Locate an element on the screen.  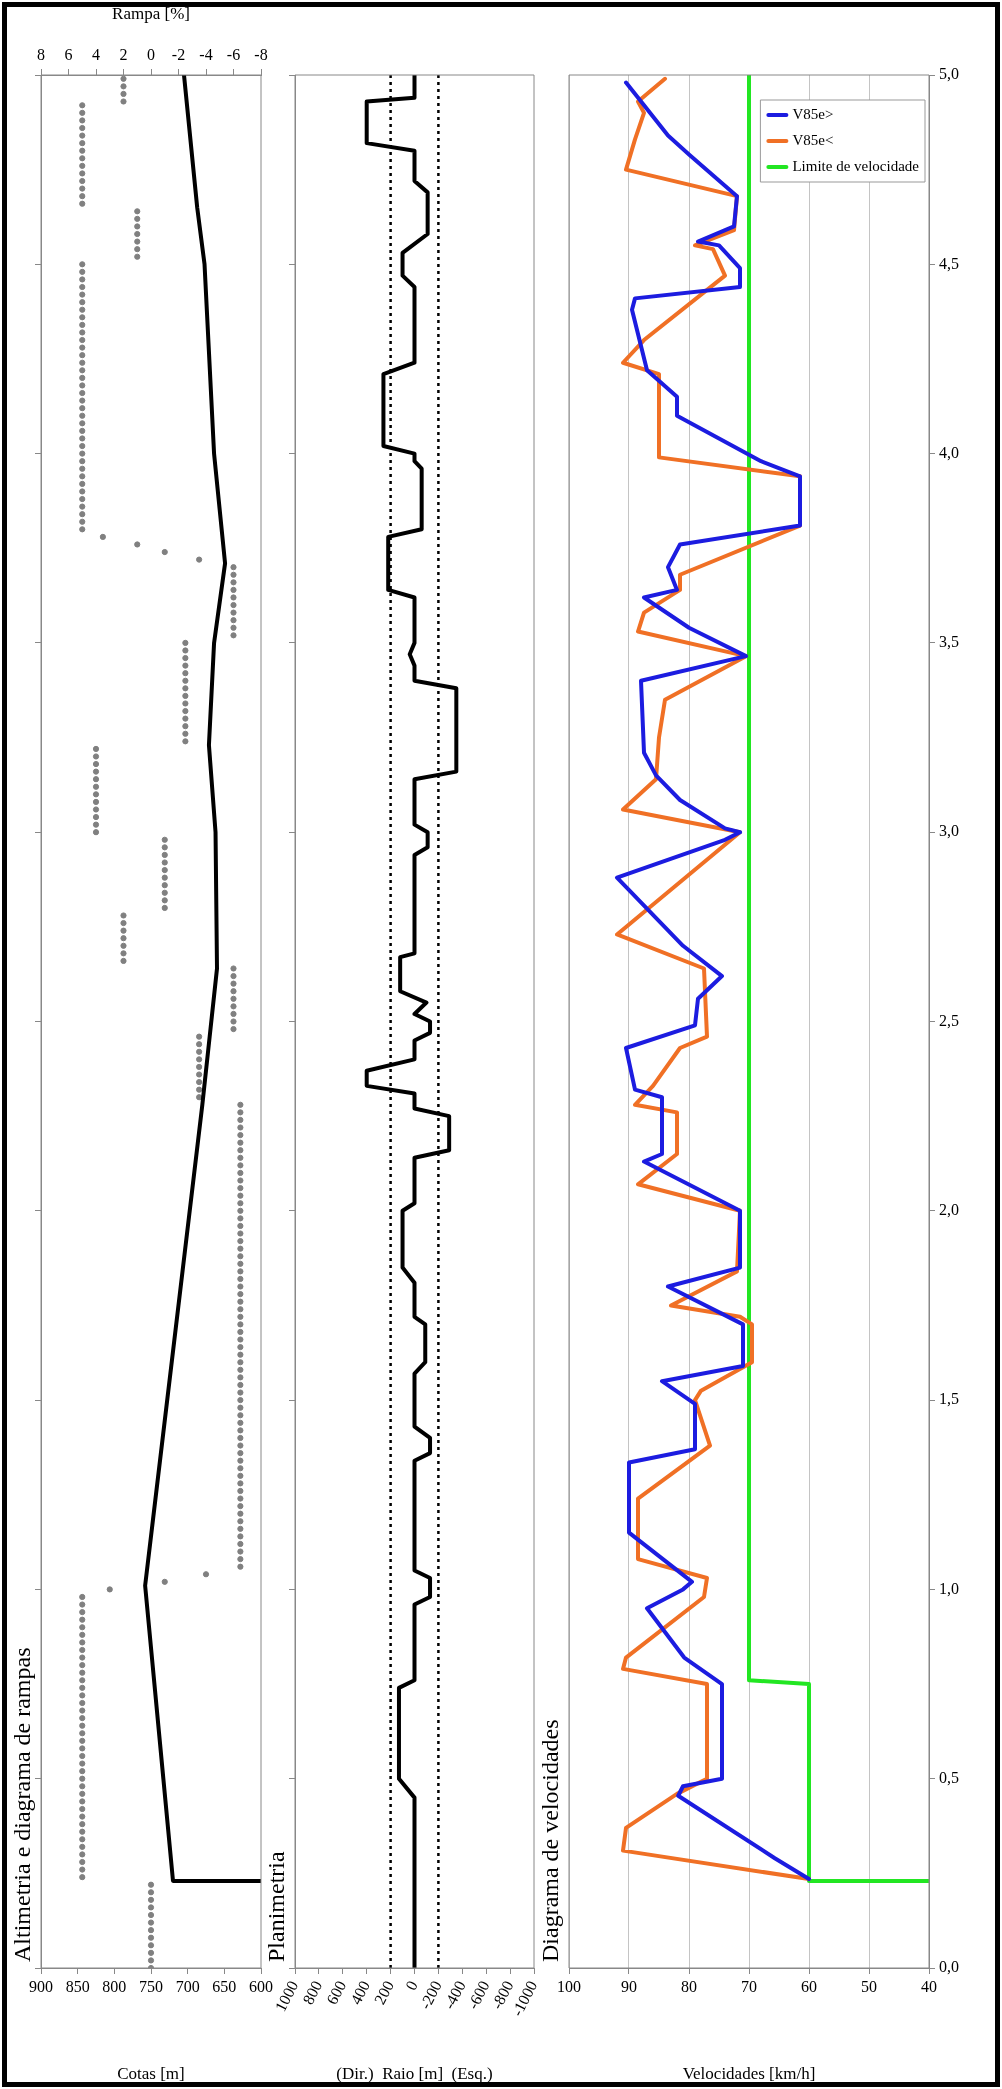
y-tick-label: 1,5 is located at coordinates (949, 1399).